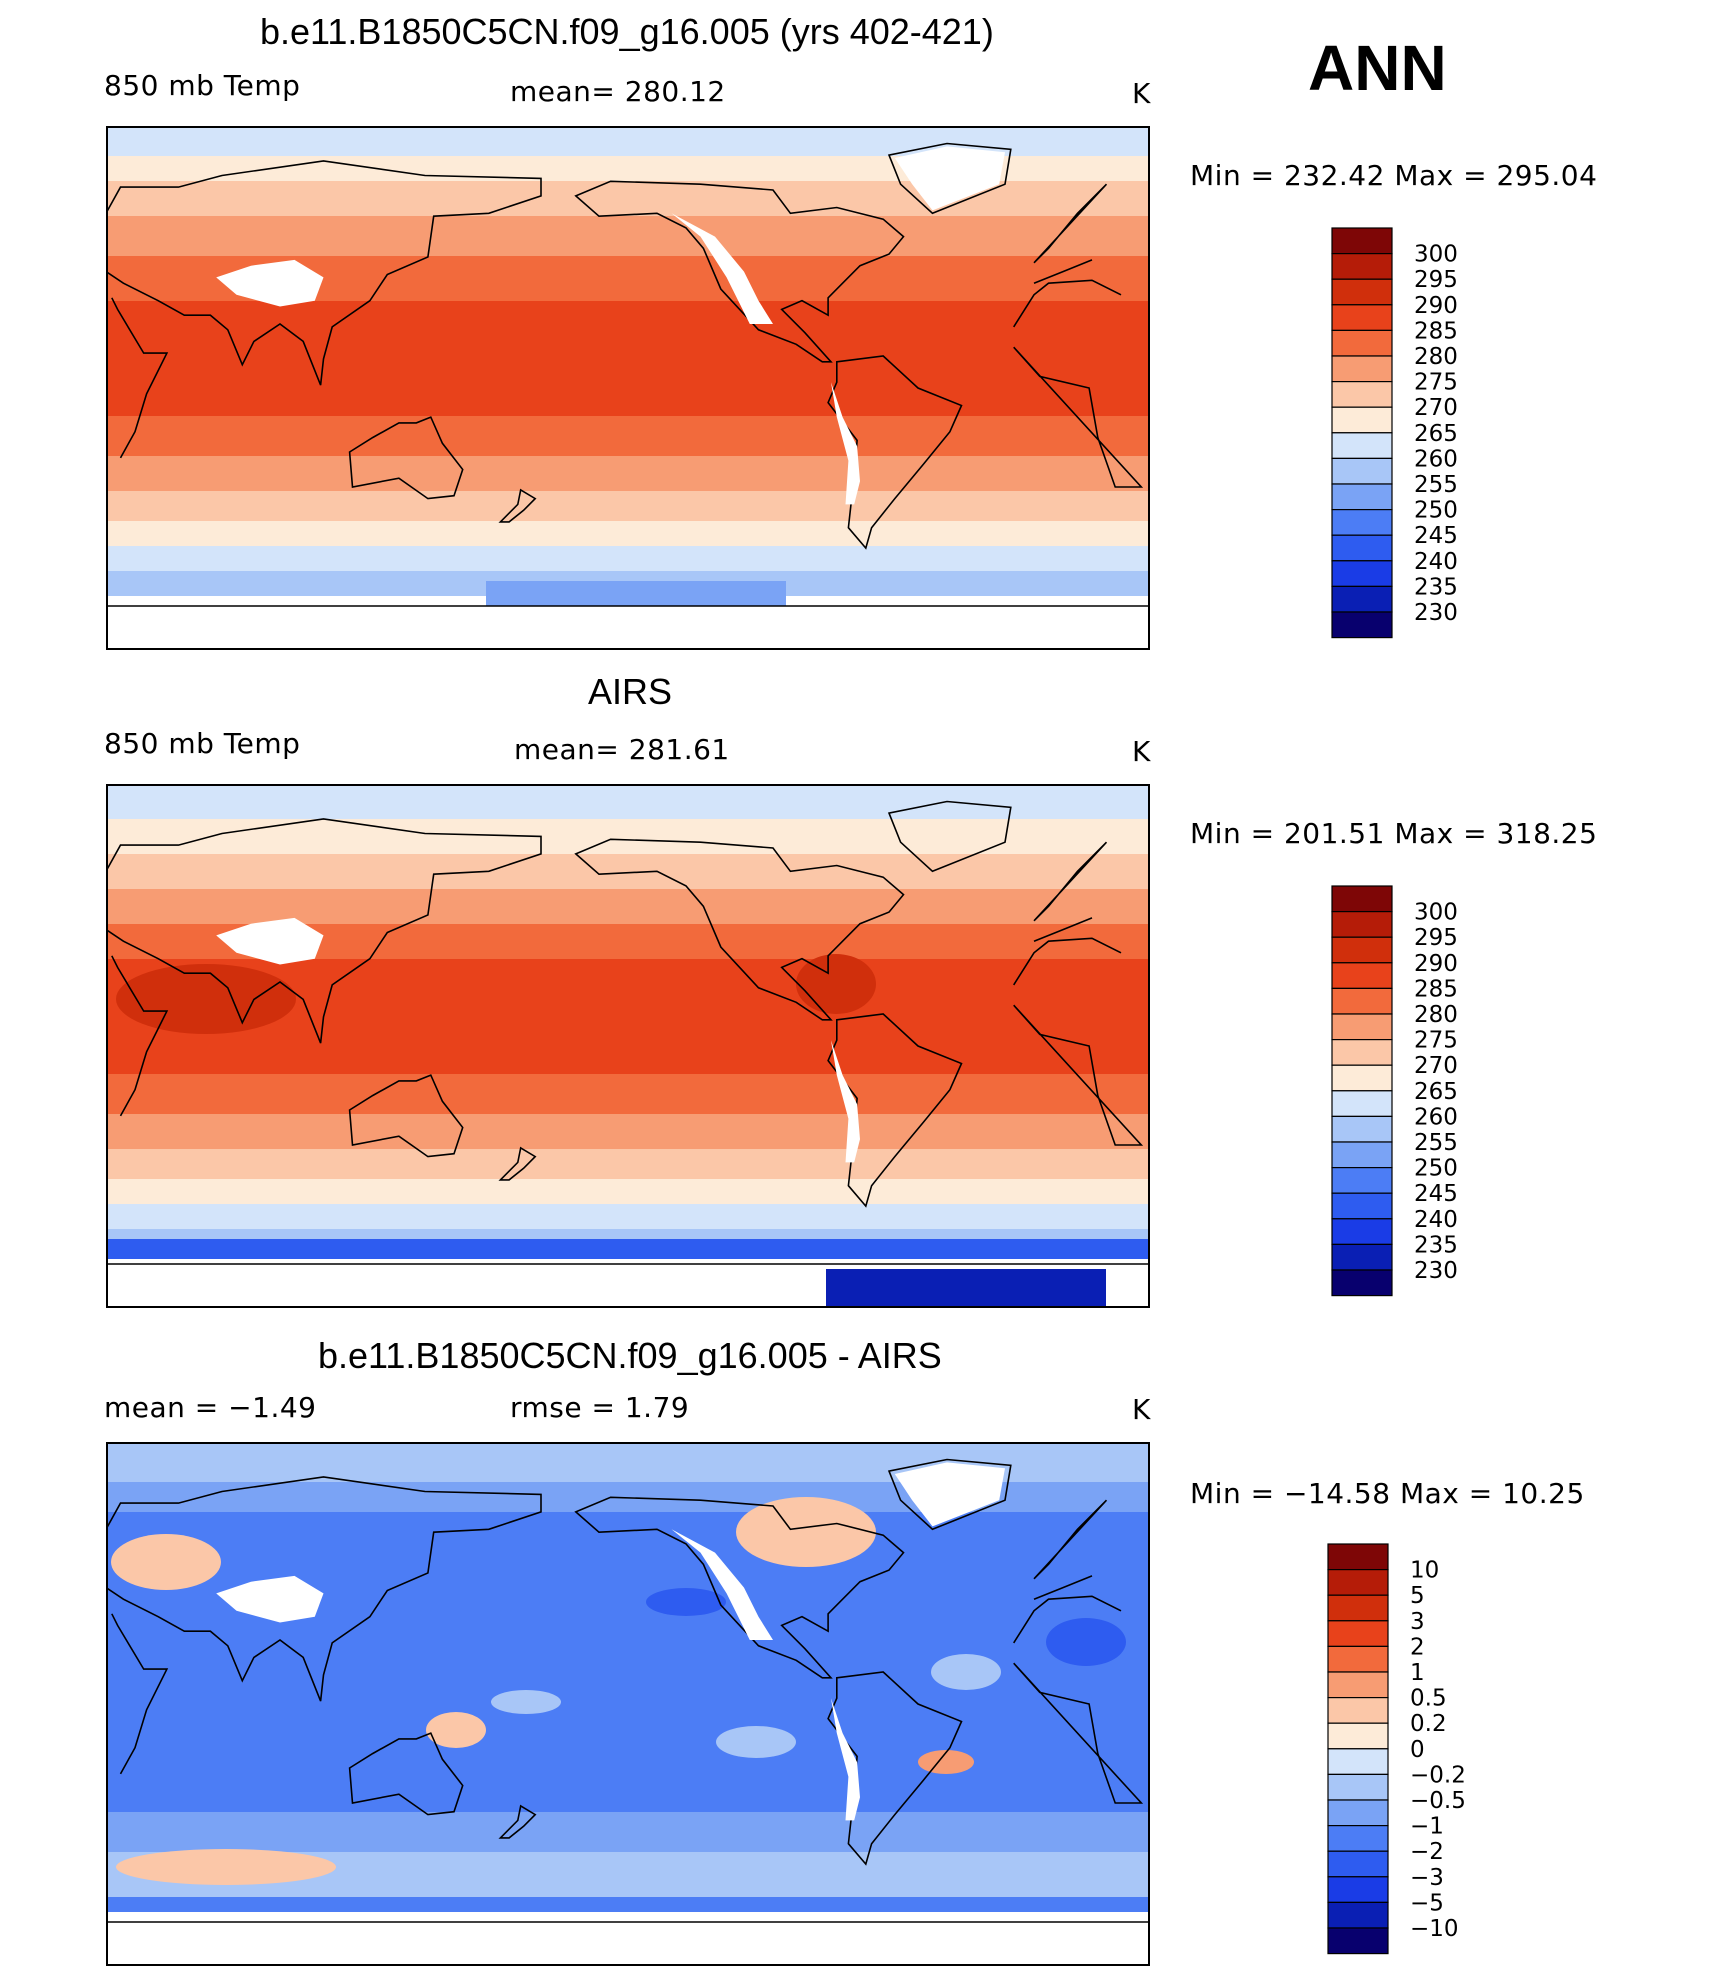 The image size is (1710, 1966). I want to click on colorbar-tick-label: 300, so click(1436, 913).